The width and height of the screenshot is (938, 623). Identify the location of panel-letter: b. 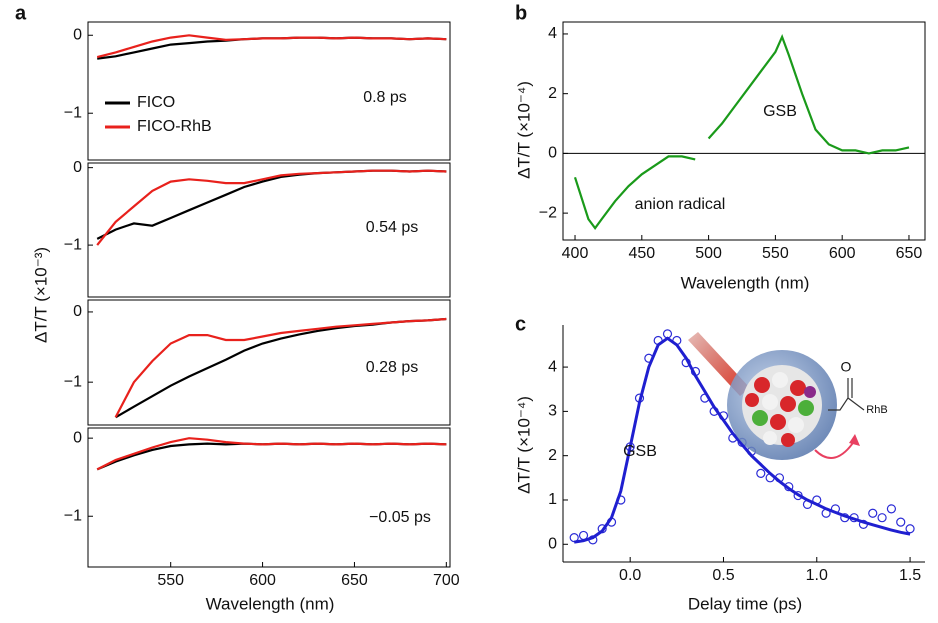
(521, 13).